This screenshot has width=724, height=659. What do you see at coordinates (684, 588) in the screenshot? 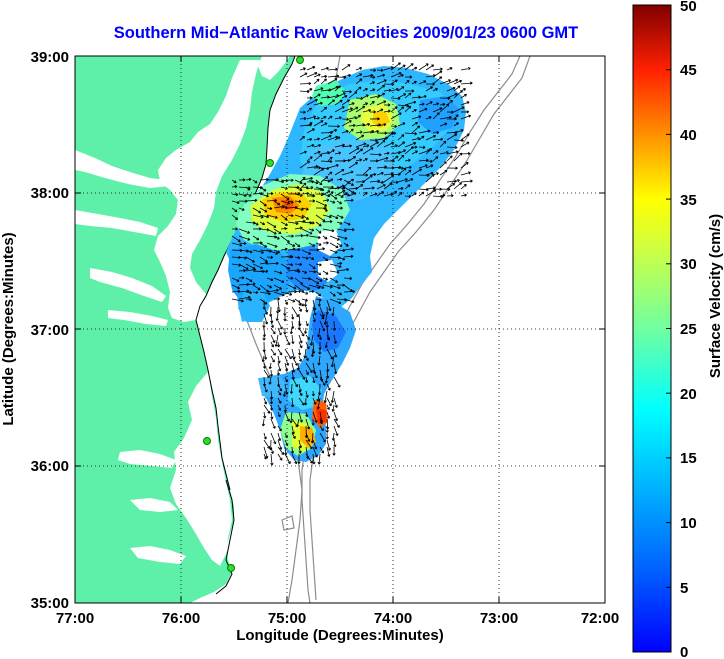
I see `colorbar-tick-label: 5` at bounding box center [684, 588].